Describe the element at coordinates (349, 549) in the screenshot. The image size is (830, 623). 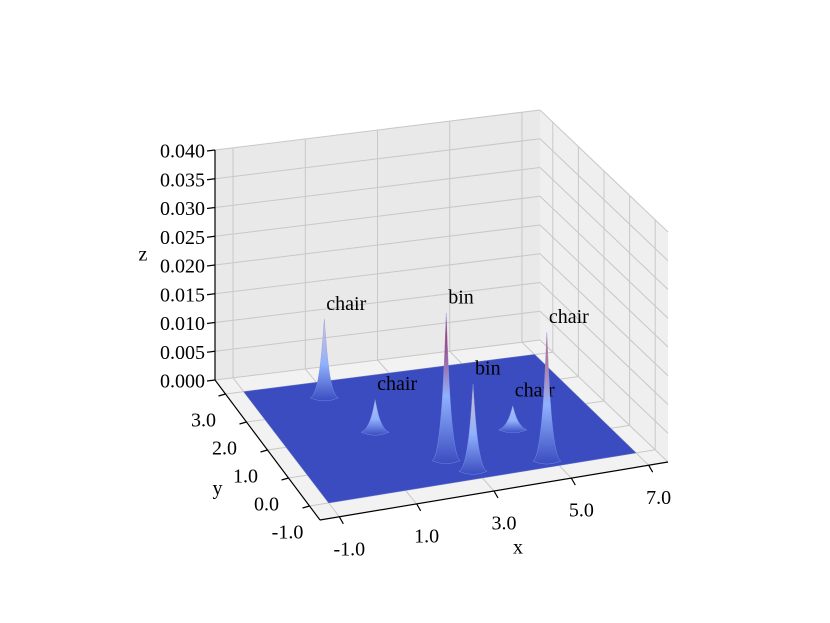
I see `x-tick-label: -1.0` at that location.